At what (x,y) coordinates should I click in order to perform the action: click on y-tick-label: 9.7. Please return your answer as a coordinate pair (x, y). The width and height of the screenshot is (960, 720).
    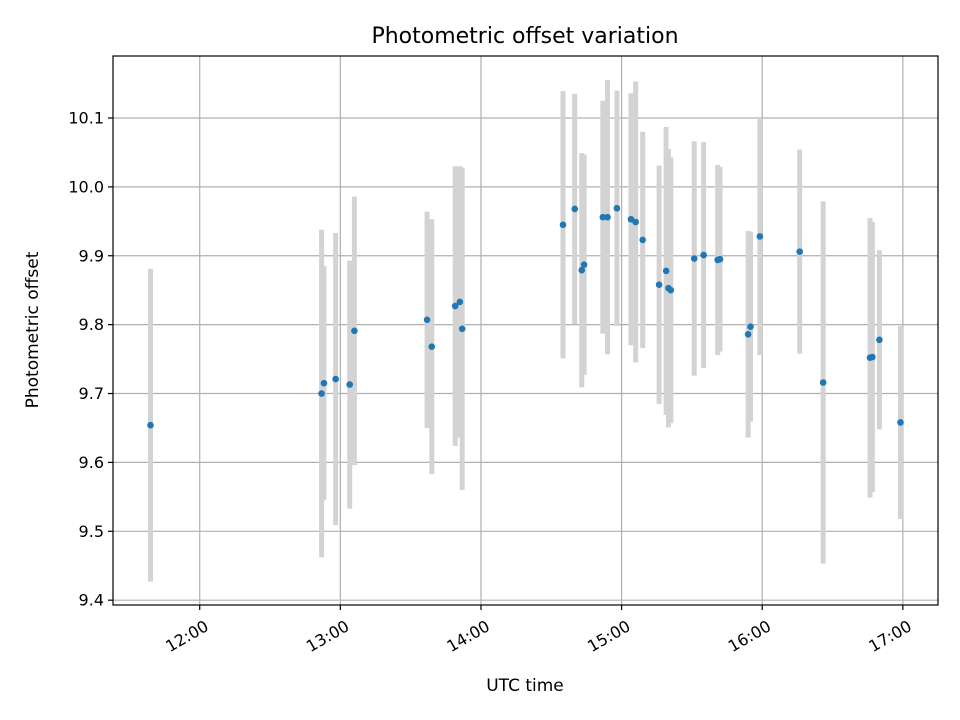
    Looking at the image, I should click on (91, 393).